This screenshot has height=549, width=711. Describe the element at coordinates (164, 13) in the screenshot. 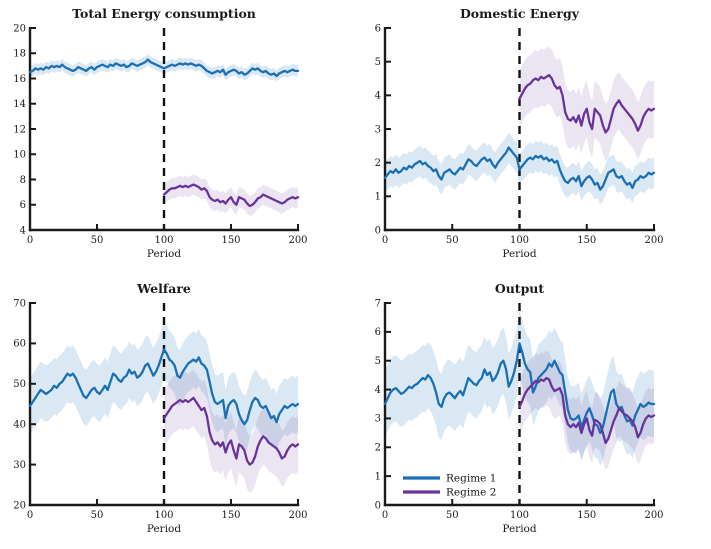

I see `chart-title: Total Energy consumption` at that location.